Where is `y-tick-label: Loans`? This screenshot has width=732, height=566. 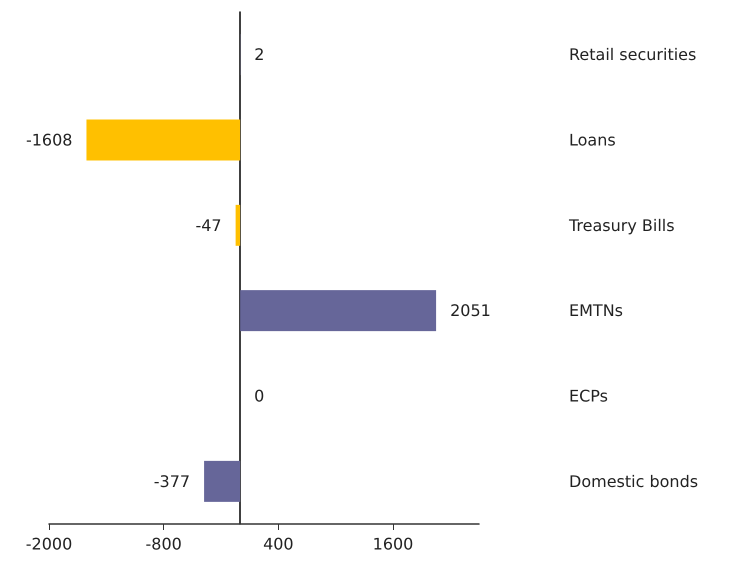
y-tick-label: Loans is located at coordinates (592, 140).